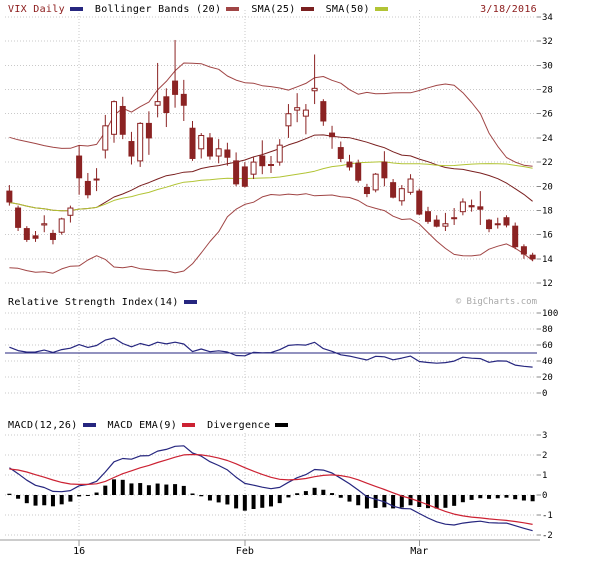  Describe the element at coordinates (307, 554) in the screenshot. I see `x-axis-label-row: 16 Feb Mar` at that location.